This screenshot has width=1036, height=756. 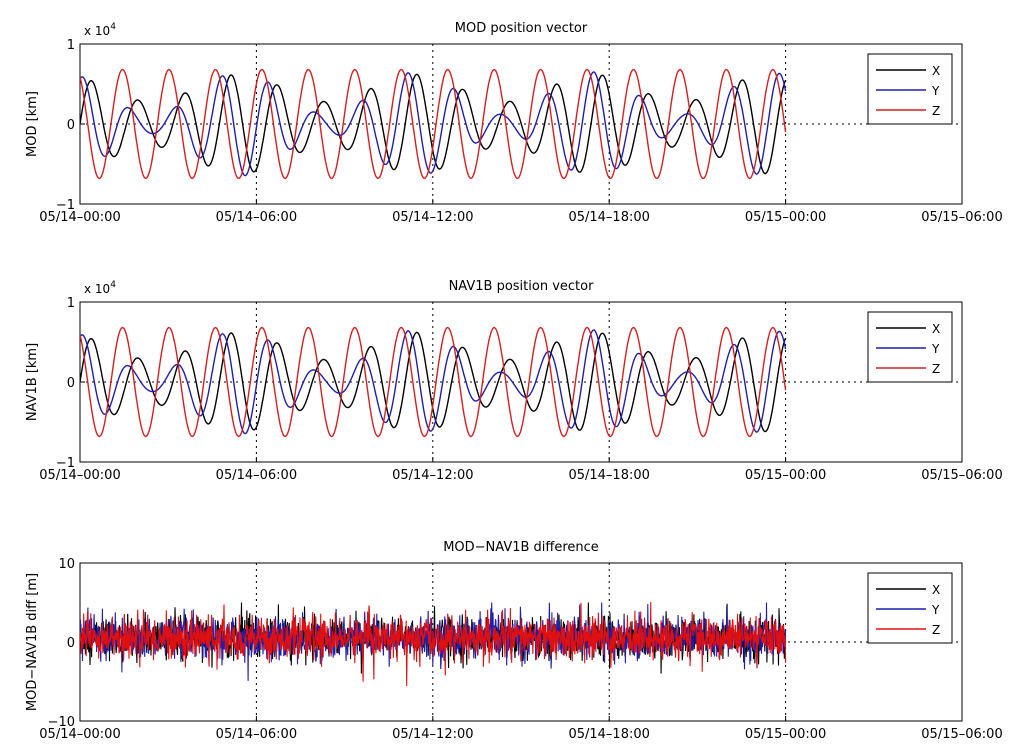 I want to click on chart-title: NAV1B position vector, so click(x=522, y=286).